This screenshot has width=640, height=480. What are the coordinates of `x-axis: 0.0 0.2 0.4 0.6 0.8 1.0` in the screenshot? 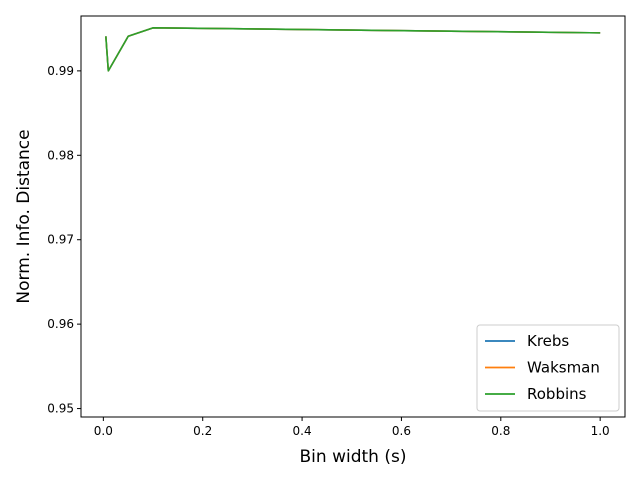 It's located at (352, 427).